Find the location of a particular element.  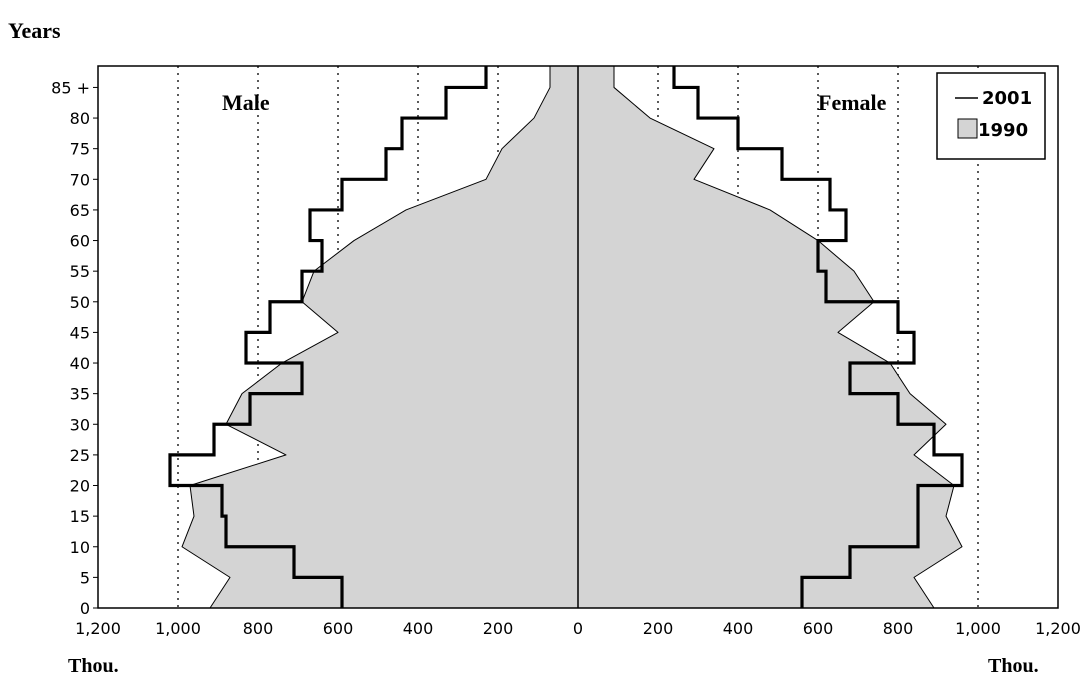

legend-1990-label: 1990 is located at coordinates (1003, 130).